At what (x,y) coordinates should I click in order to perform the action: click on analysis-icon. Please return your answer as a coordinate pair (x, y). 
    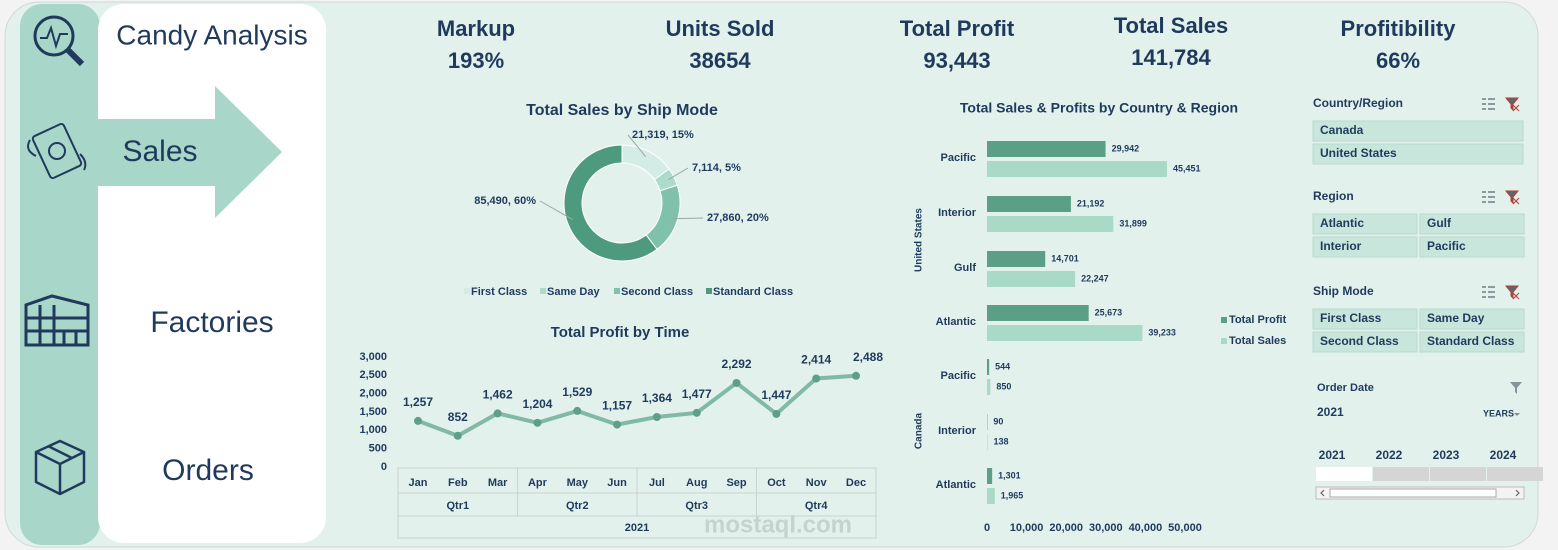
    Looking at the image, I should click on (59, 41).